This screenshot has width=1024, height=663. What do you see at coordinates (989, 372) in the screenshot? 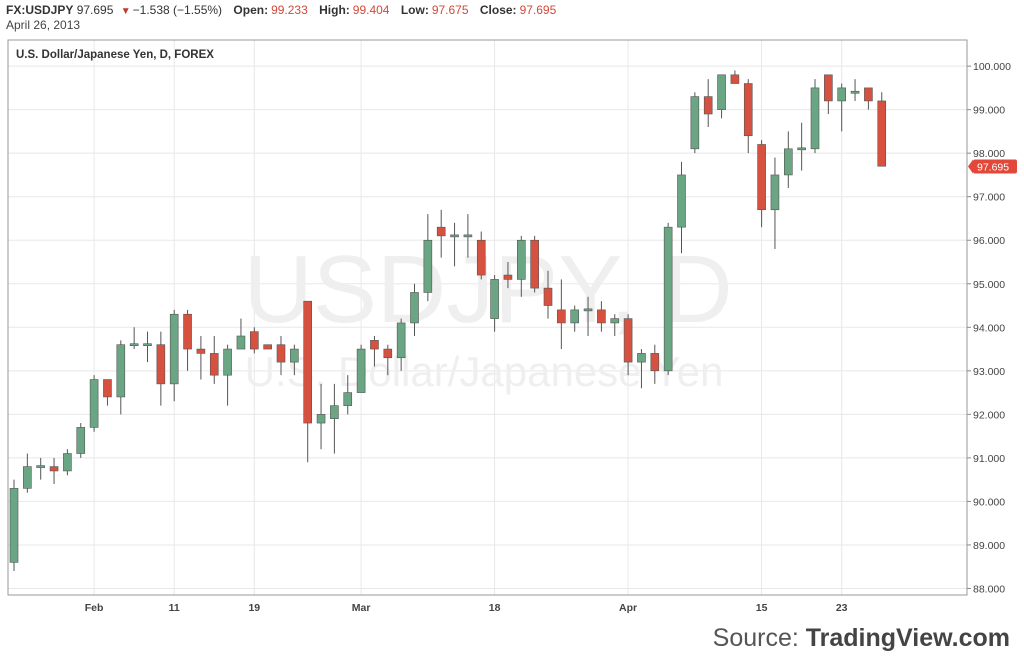
I see `y-tick-label: 93.000` at bounding box center [989, 372].